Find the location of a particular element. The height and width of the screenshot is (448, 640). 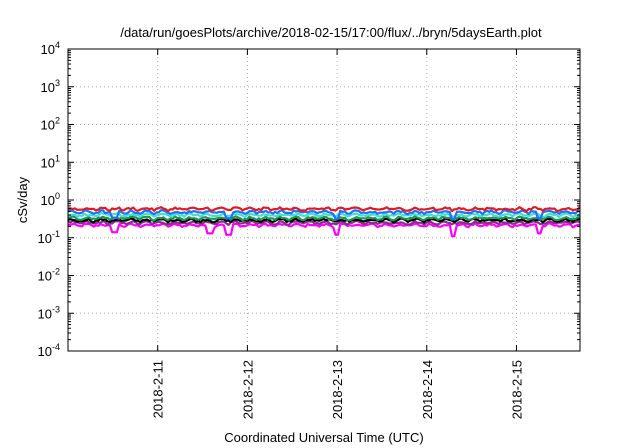

y-tick-label: 10⁰ is located at coordinates (50, 199).